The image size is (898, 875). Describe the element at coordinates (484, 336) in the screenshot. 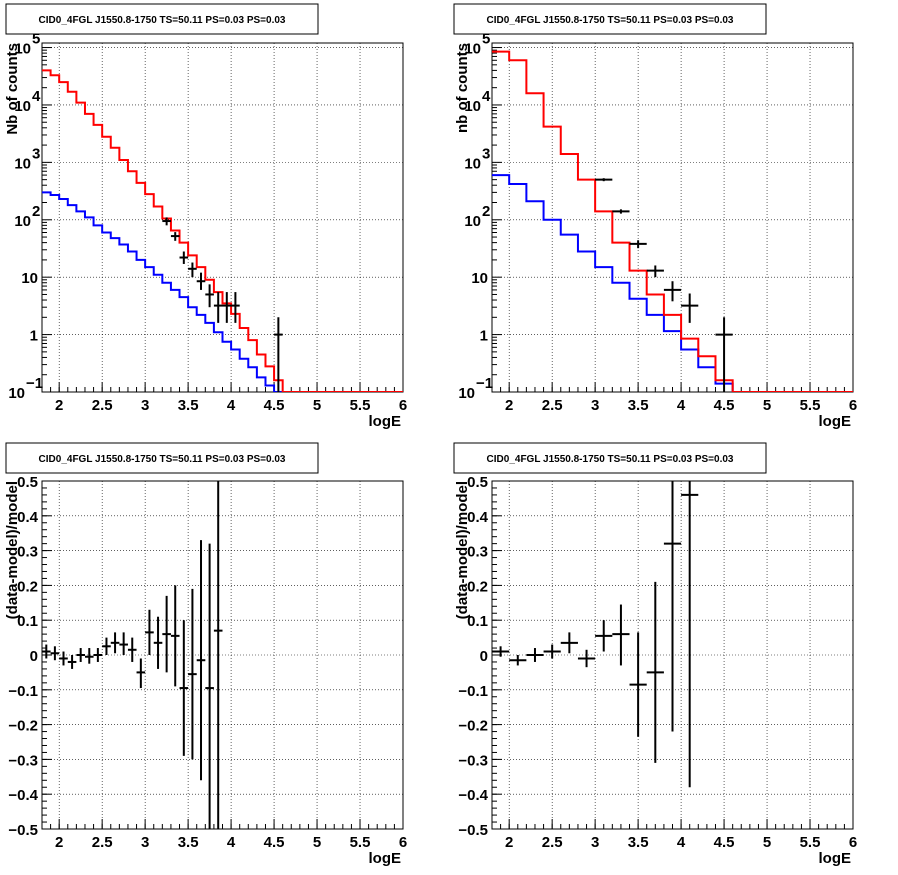

I see `y-tick-label: 1` at that location.